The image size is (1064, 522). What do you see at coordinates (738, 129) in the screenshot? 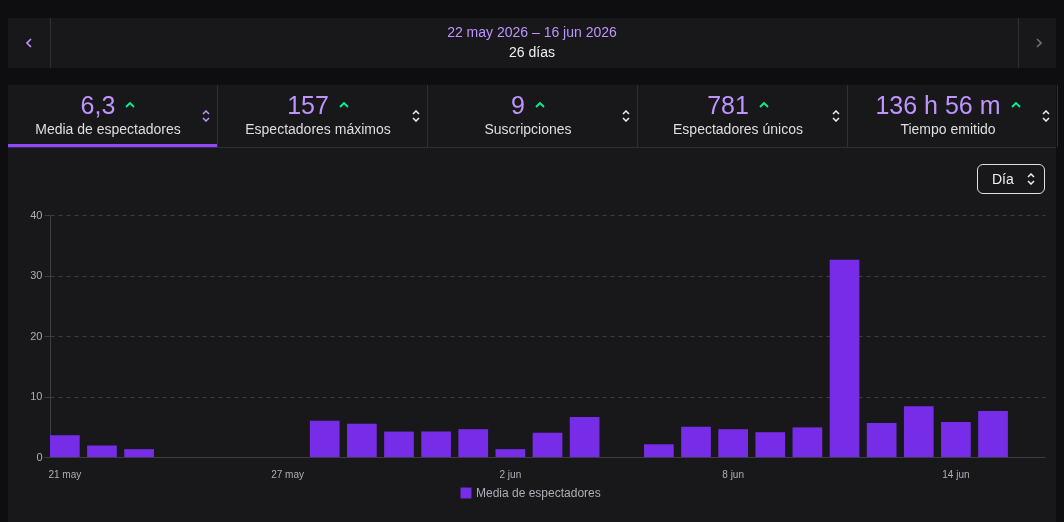
I see `text: Espectadores únicos` at bounding box center [738, 129].